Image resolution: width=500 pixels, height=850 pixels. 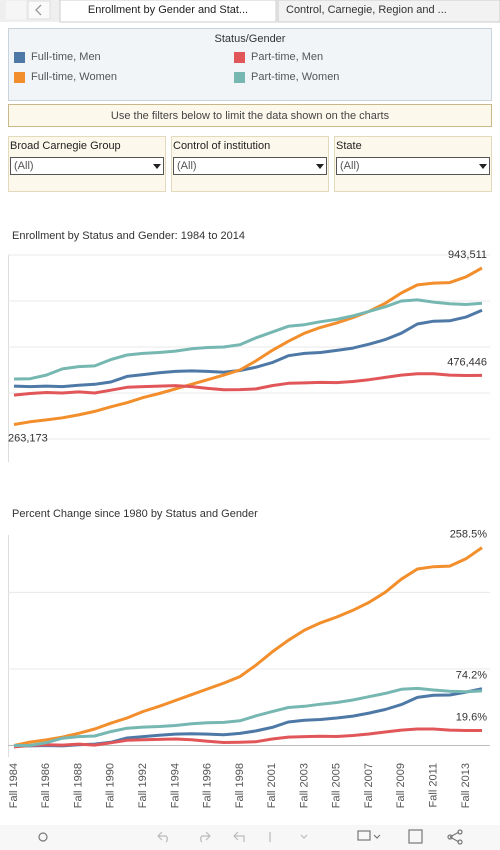 I want to click on x-tick-label: Fall 1992, so click(x=143, y=785).